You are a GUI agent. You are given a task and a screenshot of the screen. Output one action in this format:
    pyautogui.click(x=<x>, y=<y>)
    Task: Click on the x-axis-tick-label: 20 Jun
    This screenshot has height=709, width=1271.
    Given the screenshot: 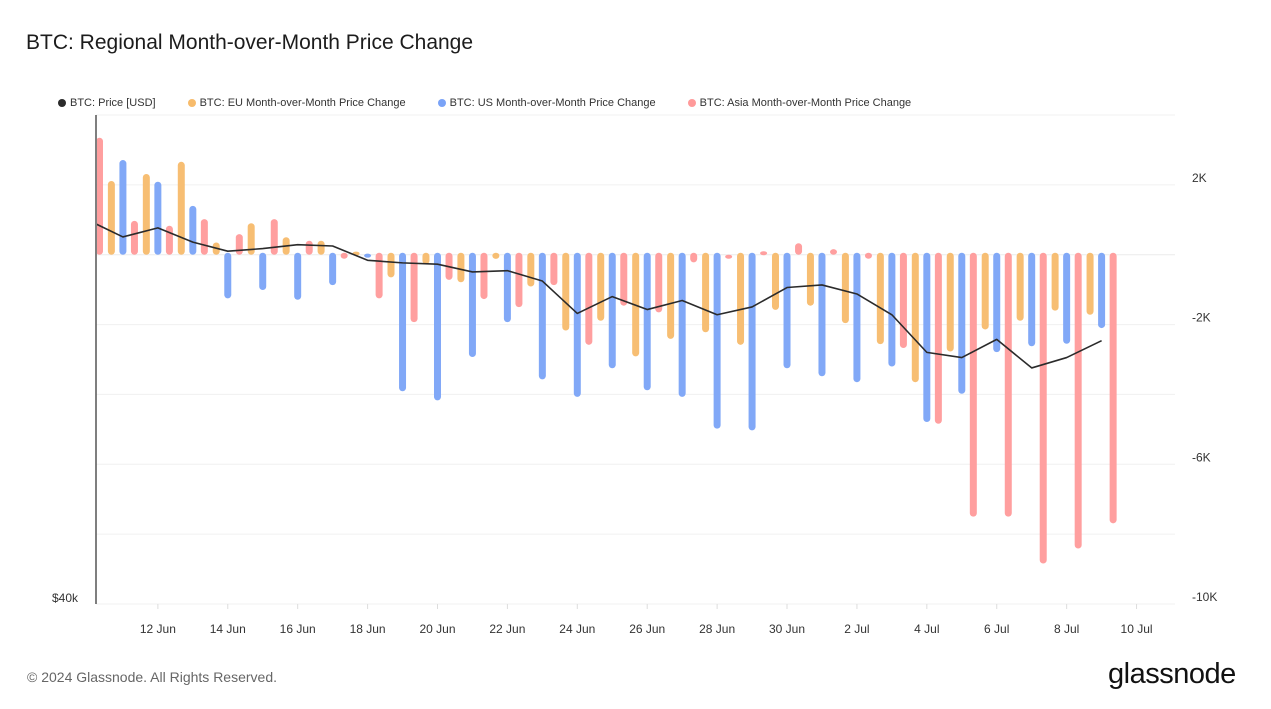 What is the action you would take?
    pyautogui.click(x=437, y=629)
    